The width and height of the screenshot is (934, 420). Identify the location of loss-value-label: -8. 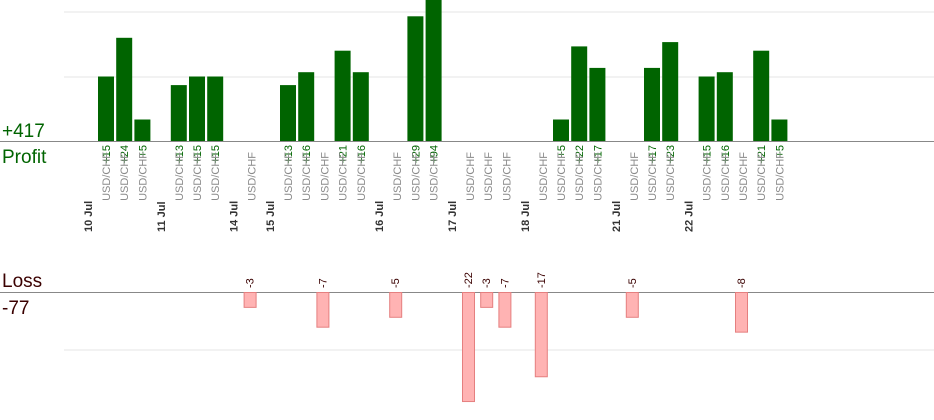
(742, 283).